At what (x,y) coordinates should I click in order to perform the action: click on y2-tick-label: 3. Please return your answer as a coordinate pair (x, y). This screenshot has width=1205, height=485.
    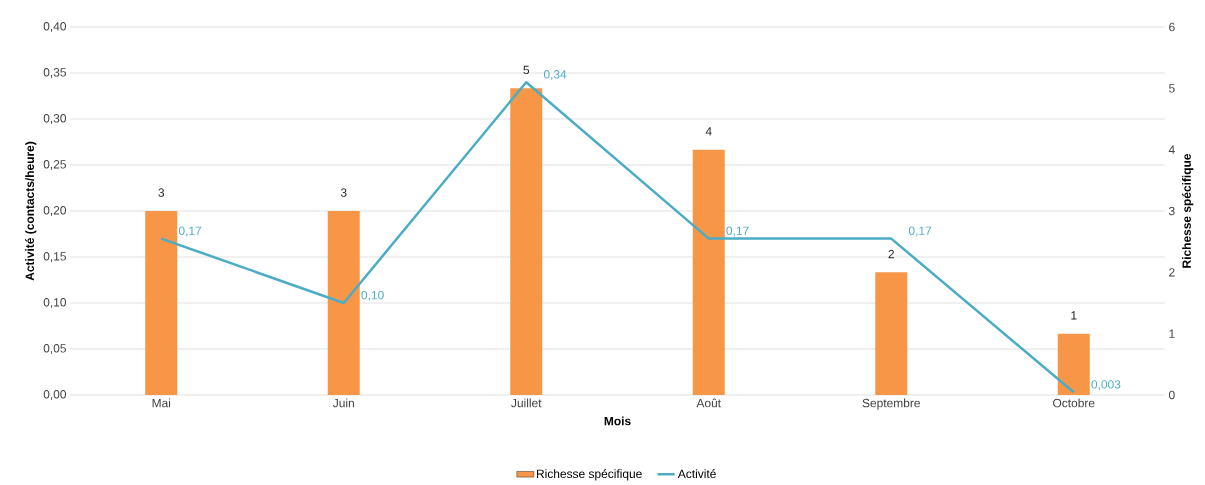
    Looking at the image, I should click on (1171, 211).